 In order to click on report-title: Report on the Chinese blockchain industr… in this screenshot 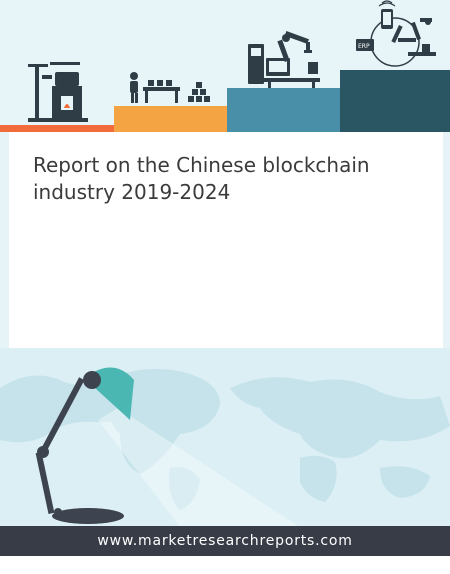, I will do `click(201, 178)`.